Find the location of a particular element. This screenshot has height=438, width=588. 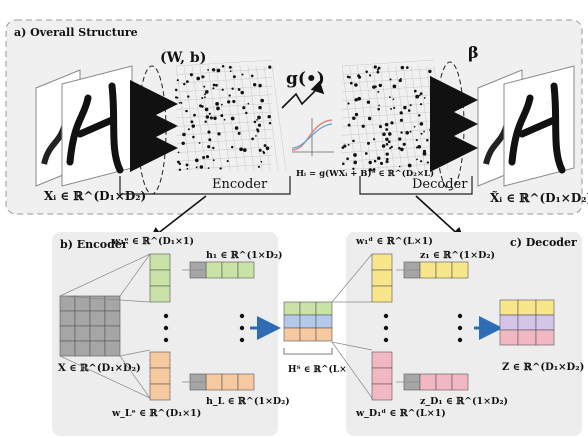

encoder-title: b) Encoder is located at coordinates (94, 244).